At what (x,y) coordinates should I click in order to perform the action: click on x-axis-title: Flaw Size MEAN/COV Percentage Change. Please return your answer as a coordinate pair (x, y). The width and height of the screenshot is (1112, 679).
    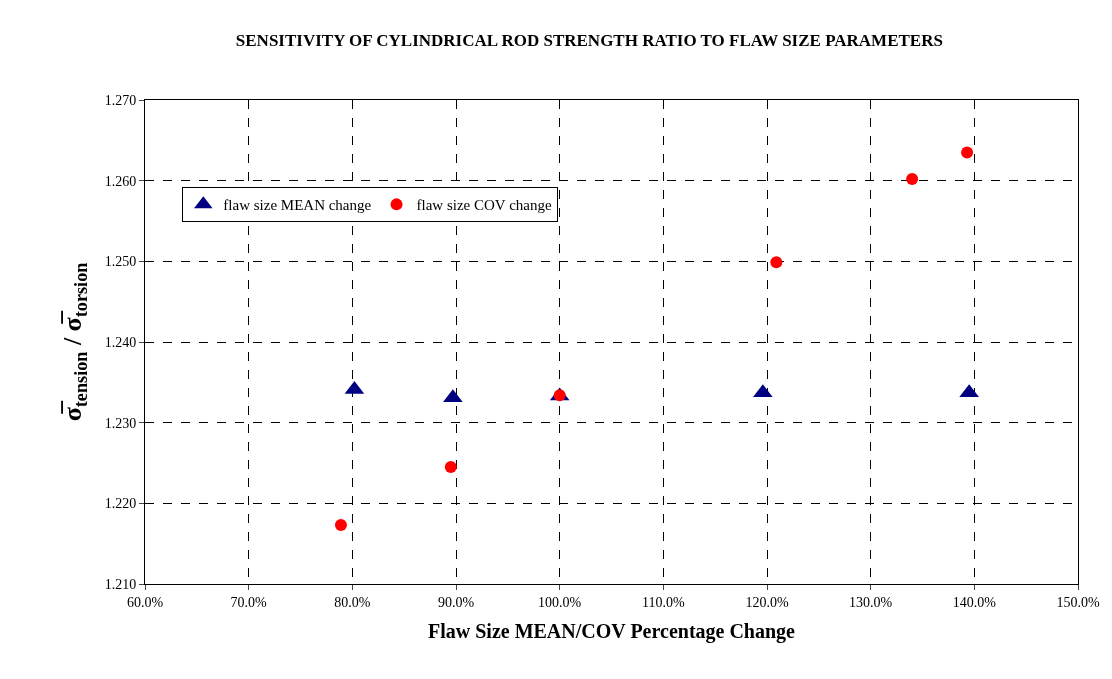
    Looking at the image, I should click on (612, 632).